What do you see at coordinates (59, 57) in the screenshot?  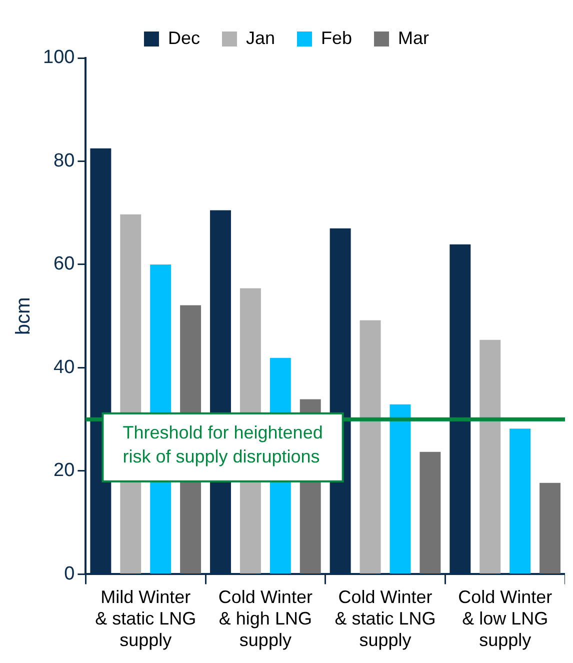 I see `y-tick-label: 100` at bounding box center [59, 57].